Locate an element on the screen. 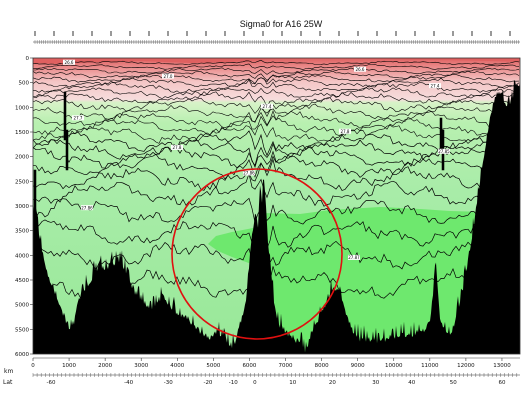 This screenshot has height=408, width=532. y-tick-label: 5500 is located at coordinates (22, 330).